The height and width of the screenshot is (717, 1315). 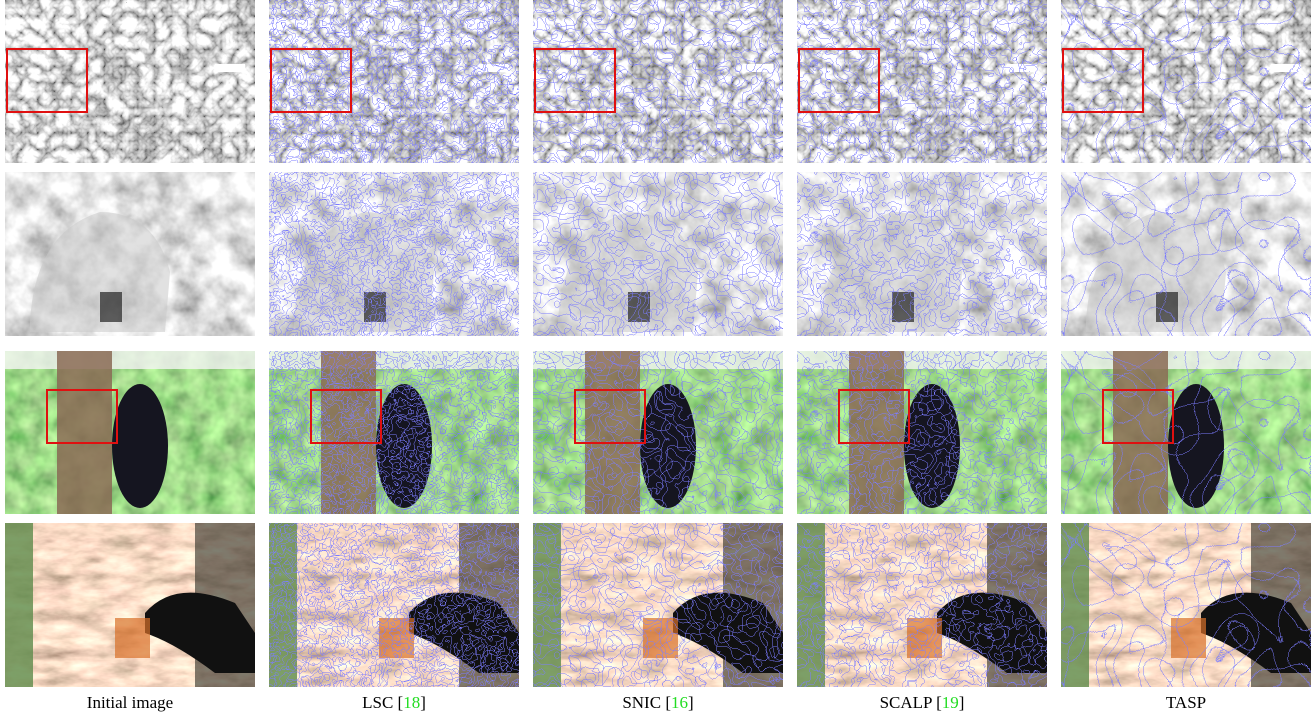 I want to click on caption: TASP, so click(x=1186, y=702).